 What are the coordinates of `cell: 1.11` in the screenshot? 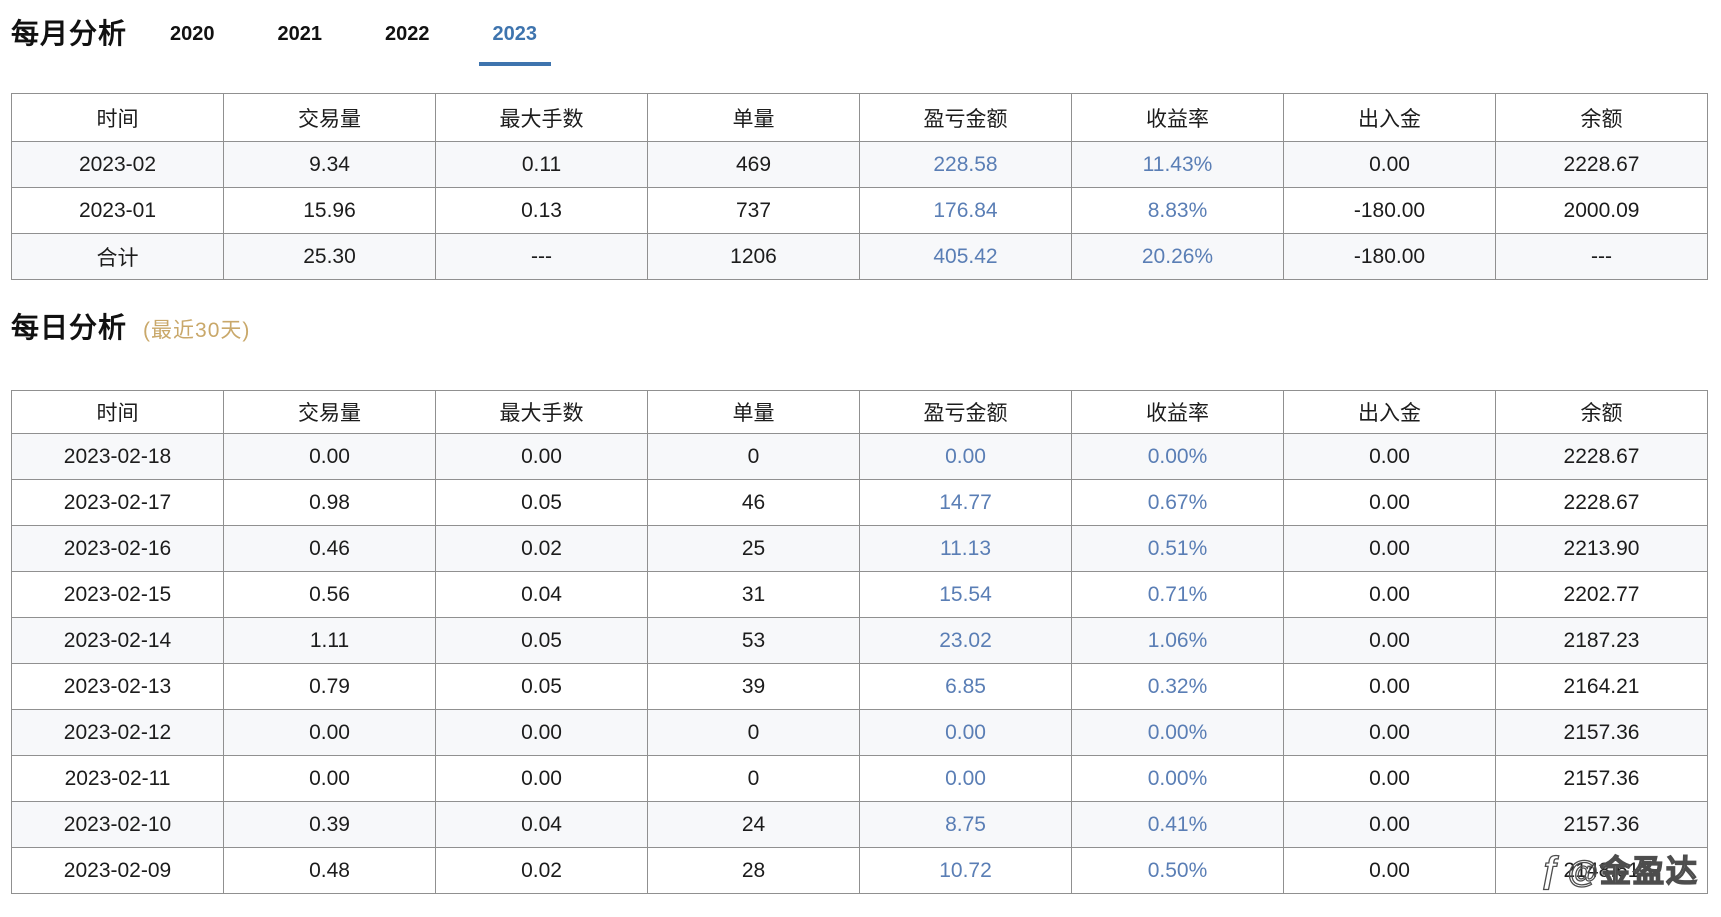 It's located at (329, 640).